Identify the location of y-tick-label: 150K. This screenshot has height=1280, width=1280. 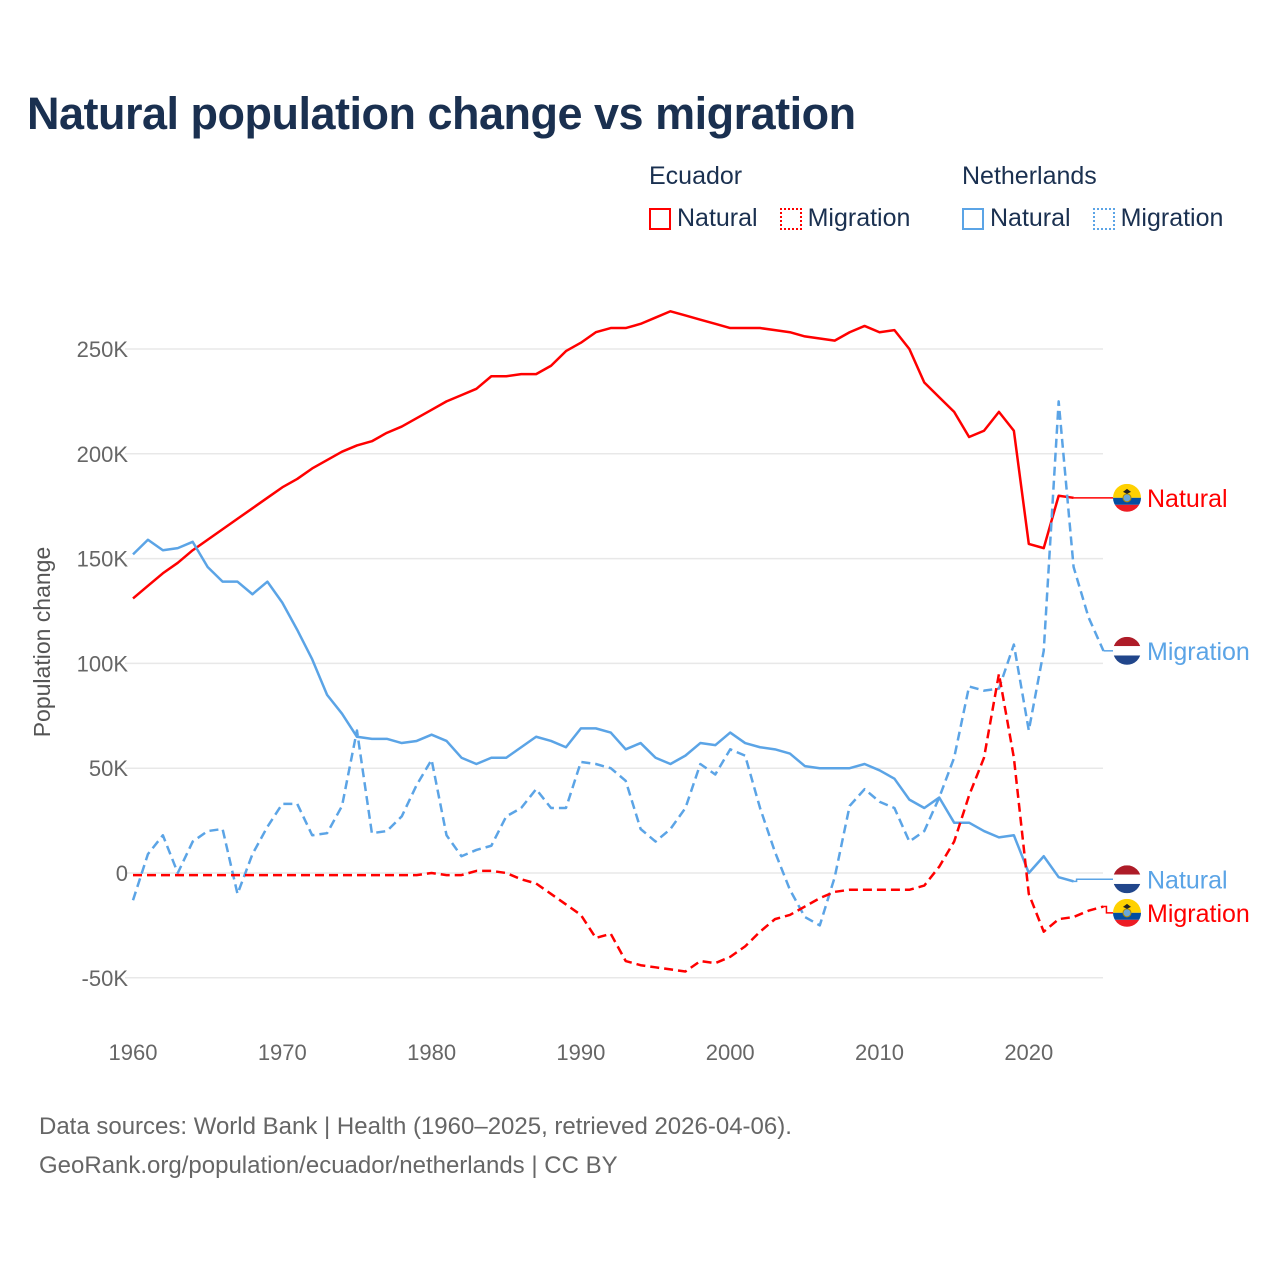
(103, 559).